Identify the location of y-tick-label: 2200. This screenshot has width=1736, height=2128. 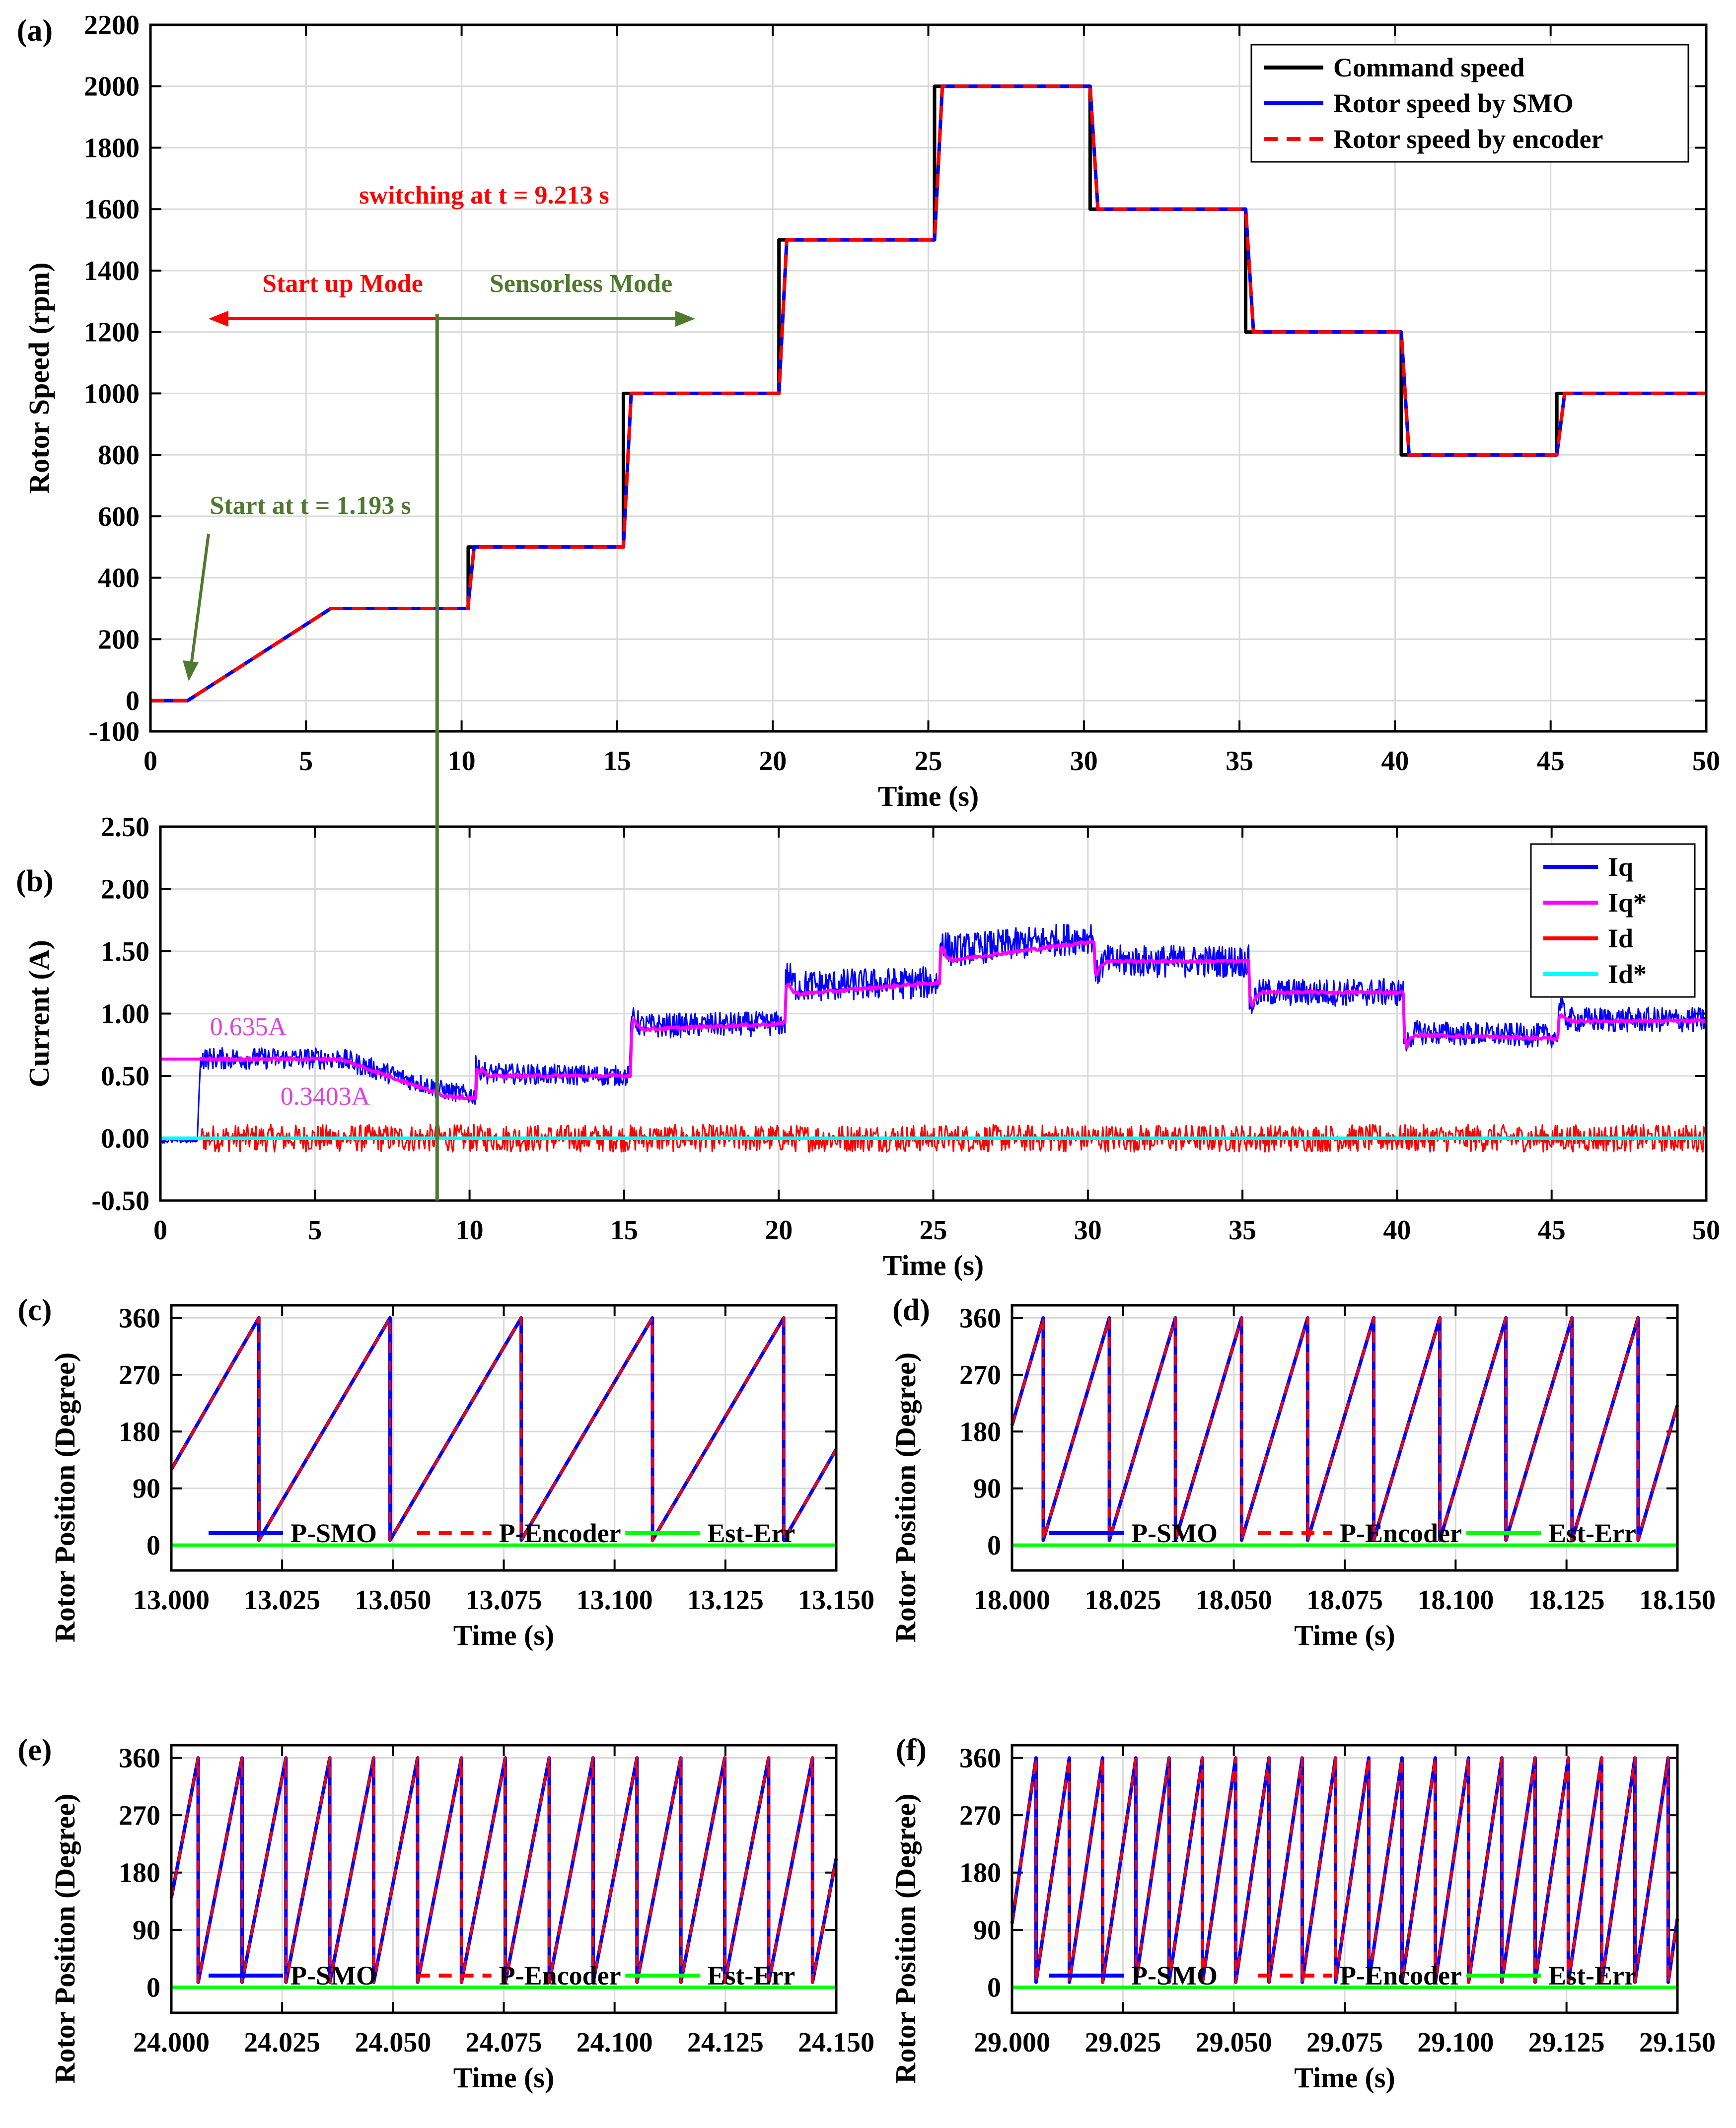
(112, 25).